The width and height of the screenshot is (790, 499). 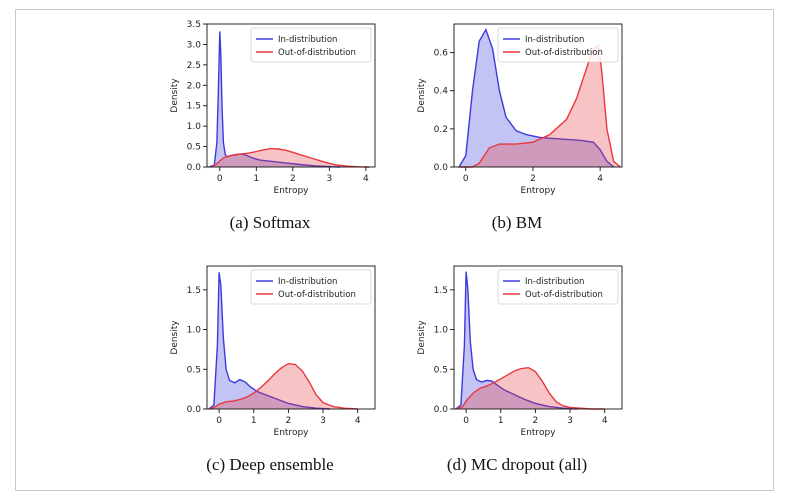 What do you see at coordinates (270, 464) in the screenshot?
I see `caption-deep-ensemble: (c) Deep ensemble` at bounding box center [270, 464].